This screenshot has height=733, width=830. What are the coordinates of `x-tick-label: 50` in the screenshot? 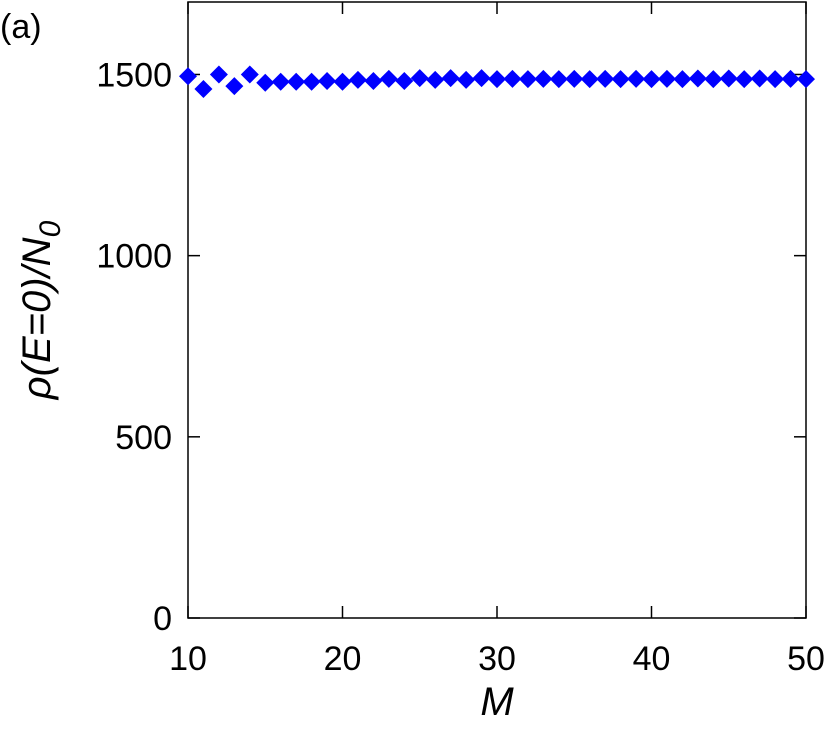 It's located at (806, 659).